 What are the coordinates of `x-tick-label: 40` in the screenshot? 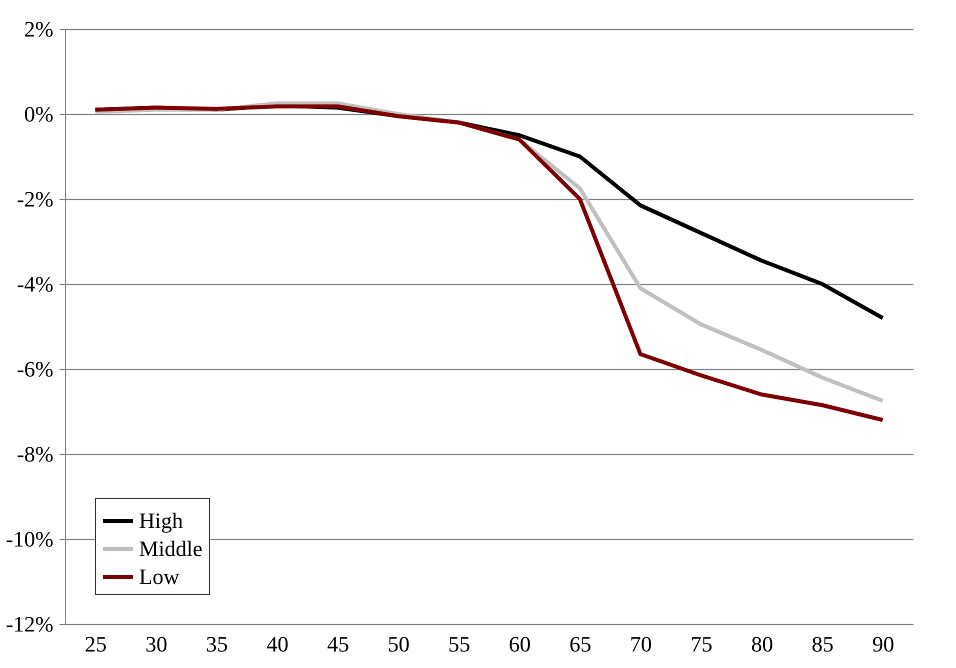 It's located at (277, 644).